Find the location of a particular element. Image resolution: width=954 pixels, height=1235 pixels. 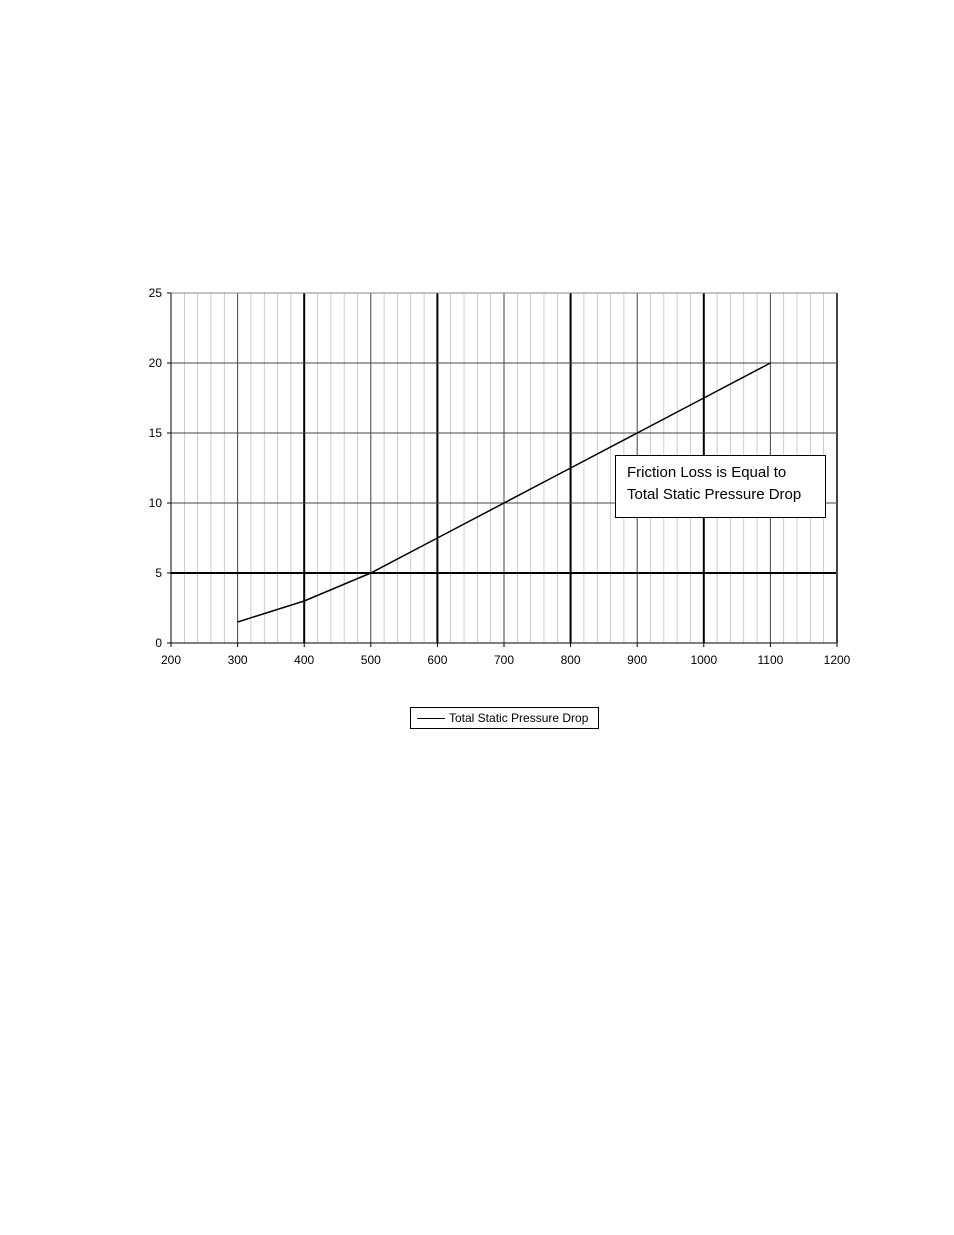

x-tick-label: 1100 is located at coordinates (770, 660).